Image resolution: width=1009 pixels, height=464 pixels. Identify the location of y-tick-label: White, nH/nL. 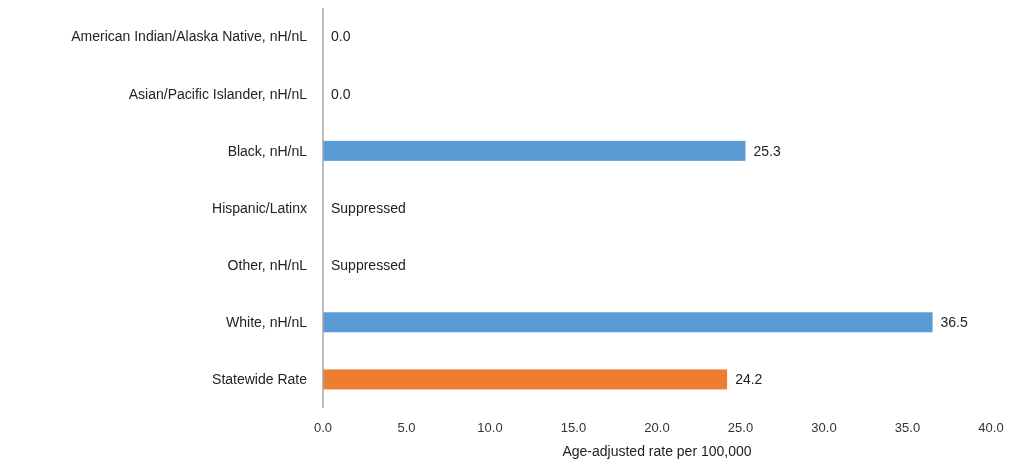
(267, 322).